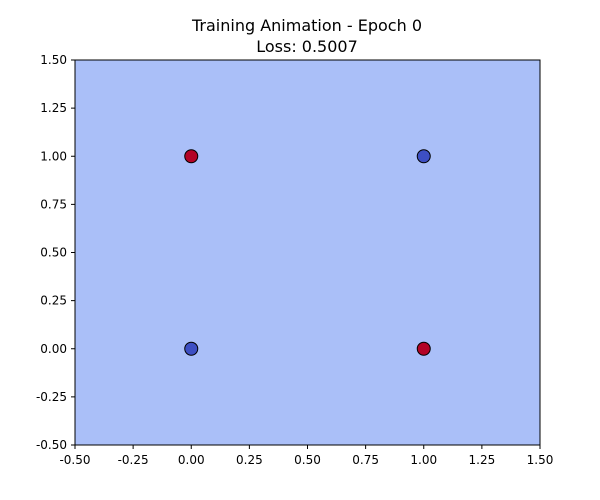  What do you see at coordinates (482, 460) in the screenshot?
I see `x-tick-label: 1.25` at bounding box center [482, 460].